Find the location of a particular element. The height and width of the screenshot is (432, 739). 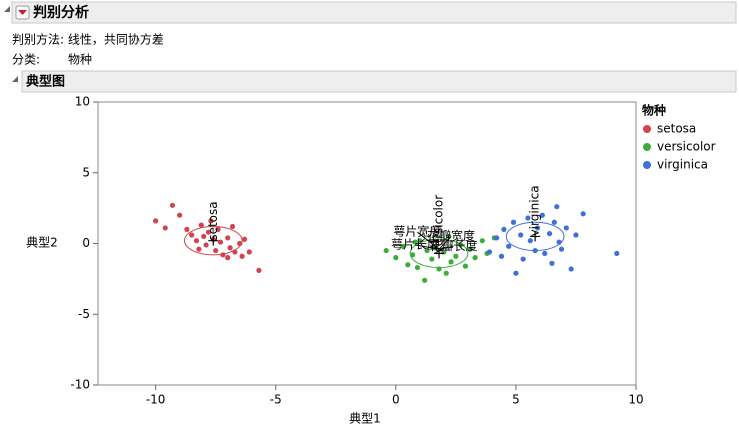

class-label: virginica is located at coordinates (535, 210).